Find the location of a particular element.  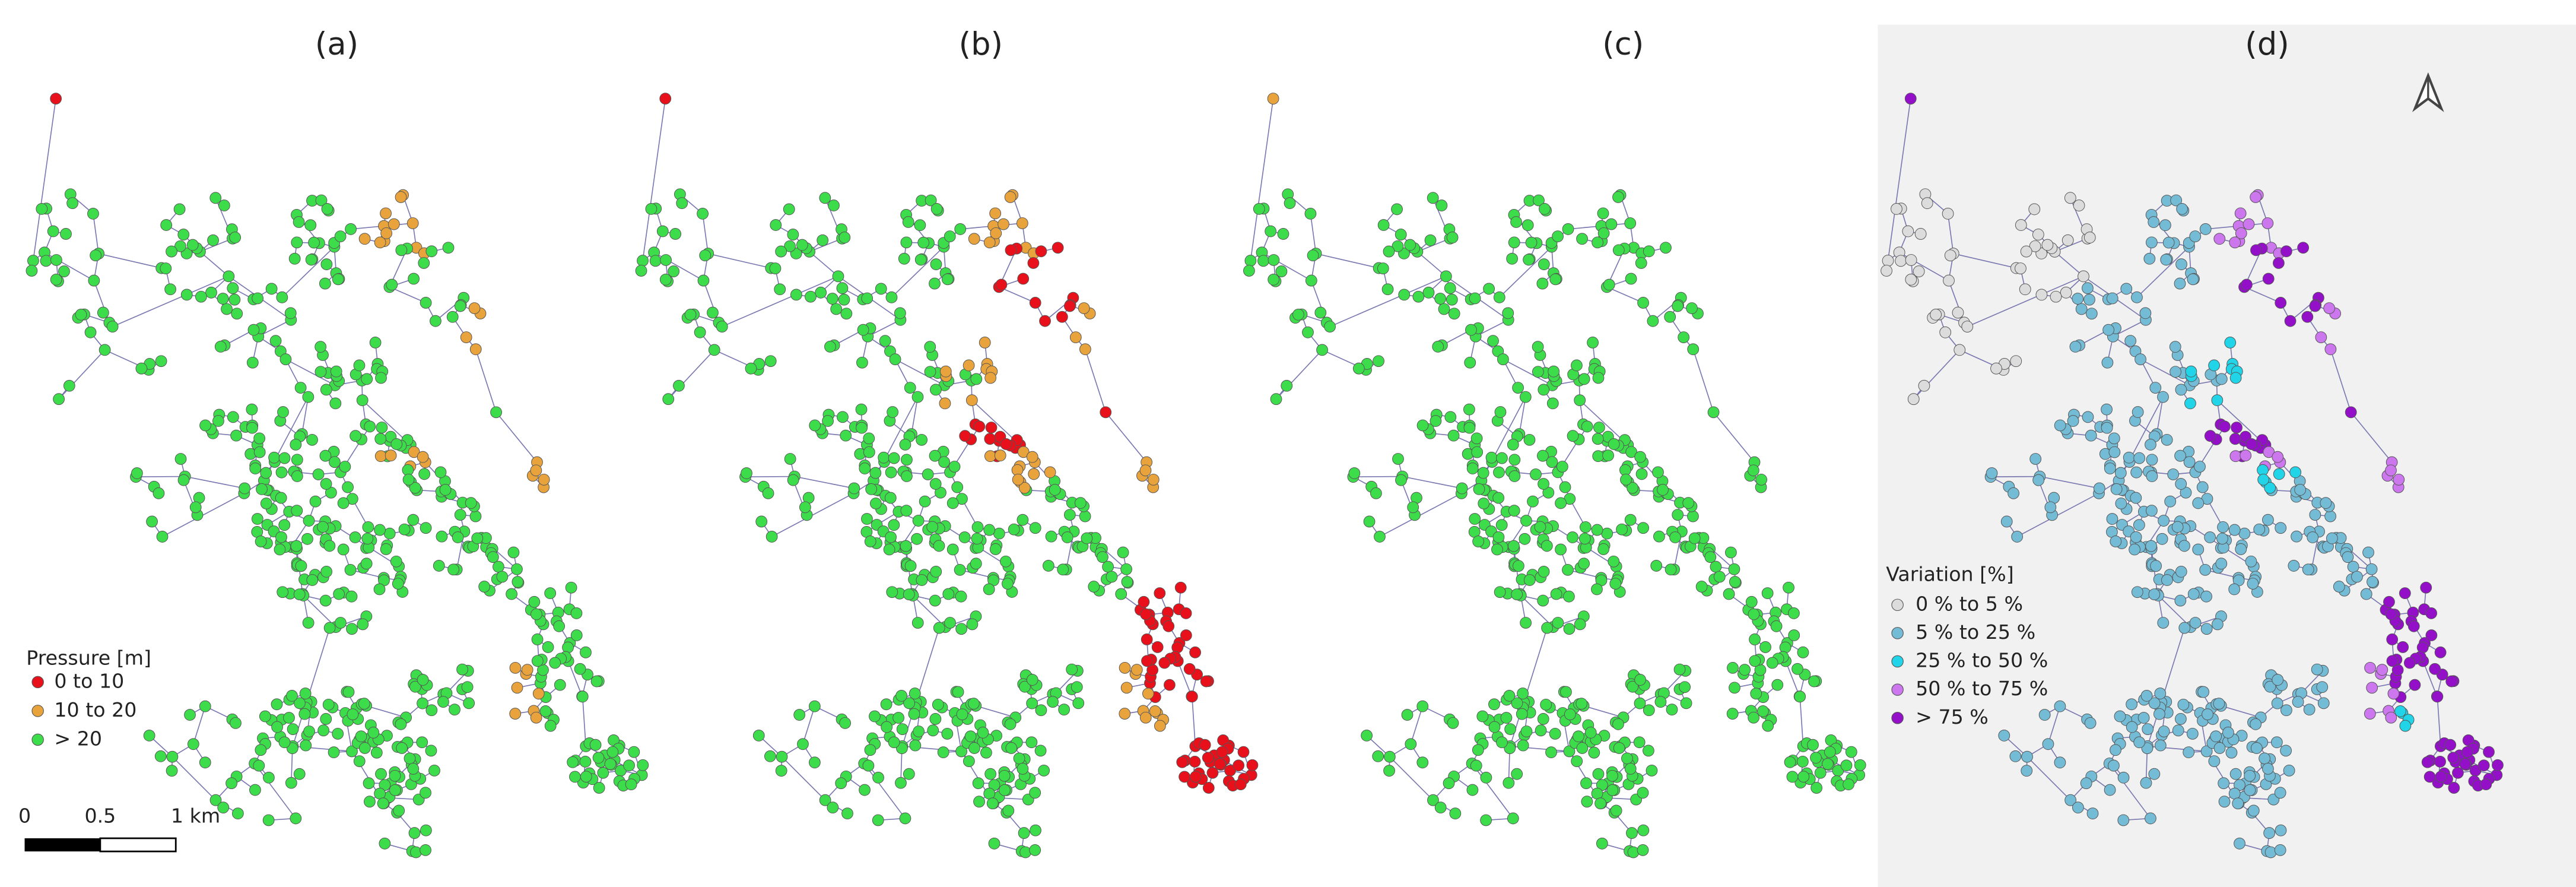

legend-label: 5 % to 25 % is located at coordinates (1975, 632).